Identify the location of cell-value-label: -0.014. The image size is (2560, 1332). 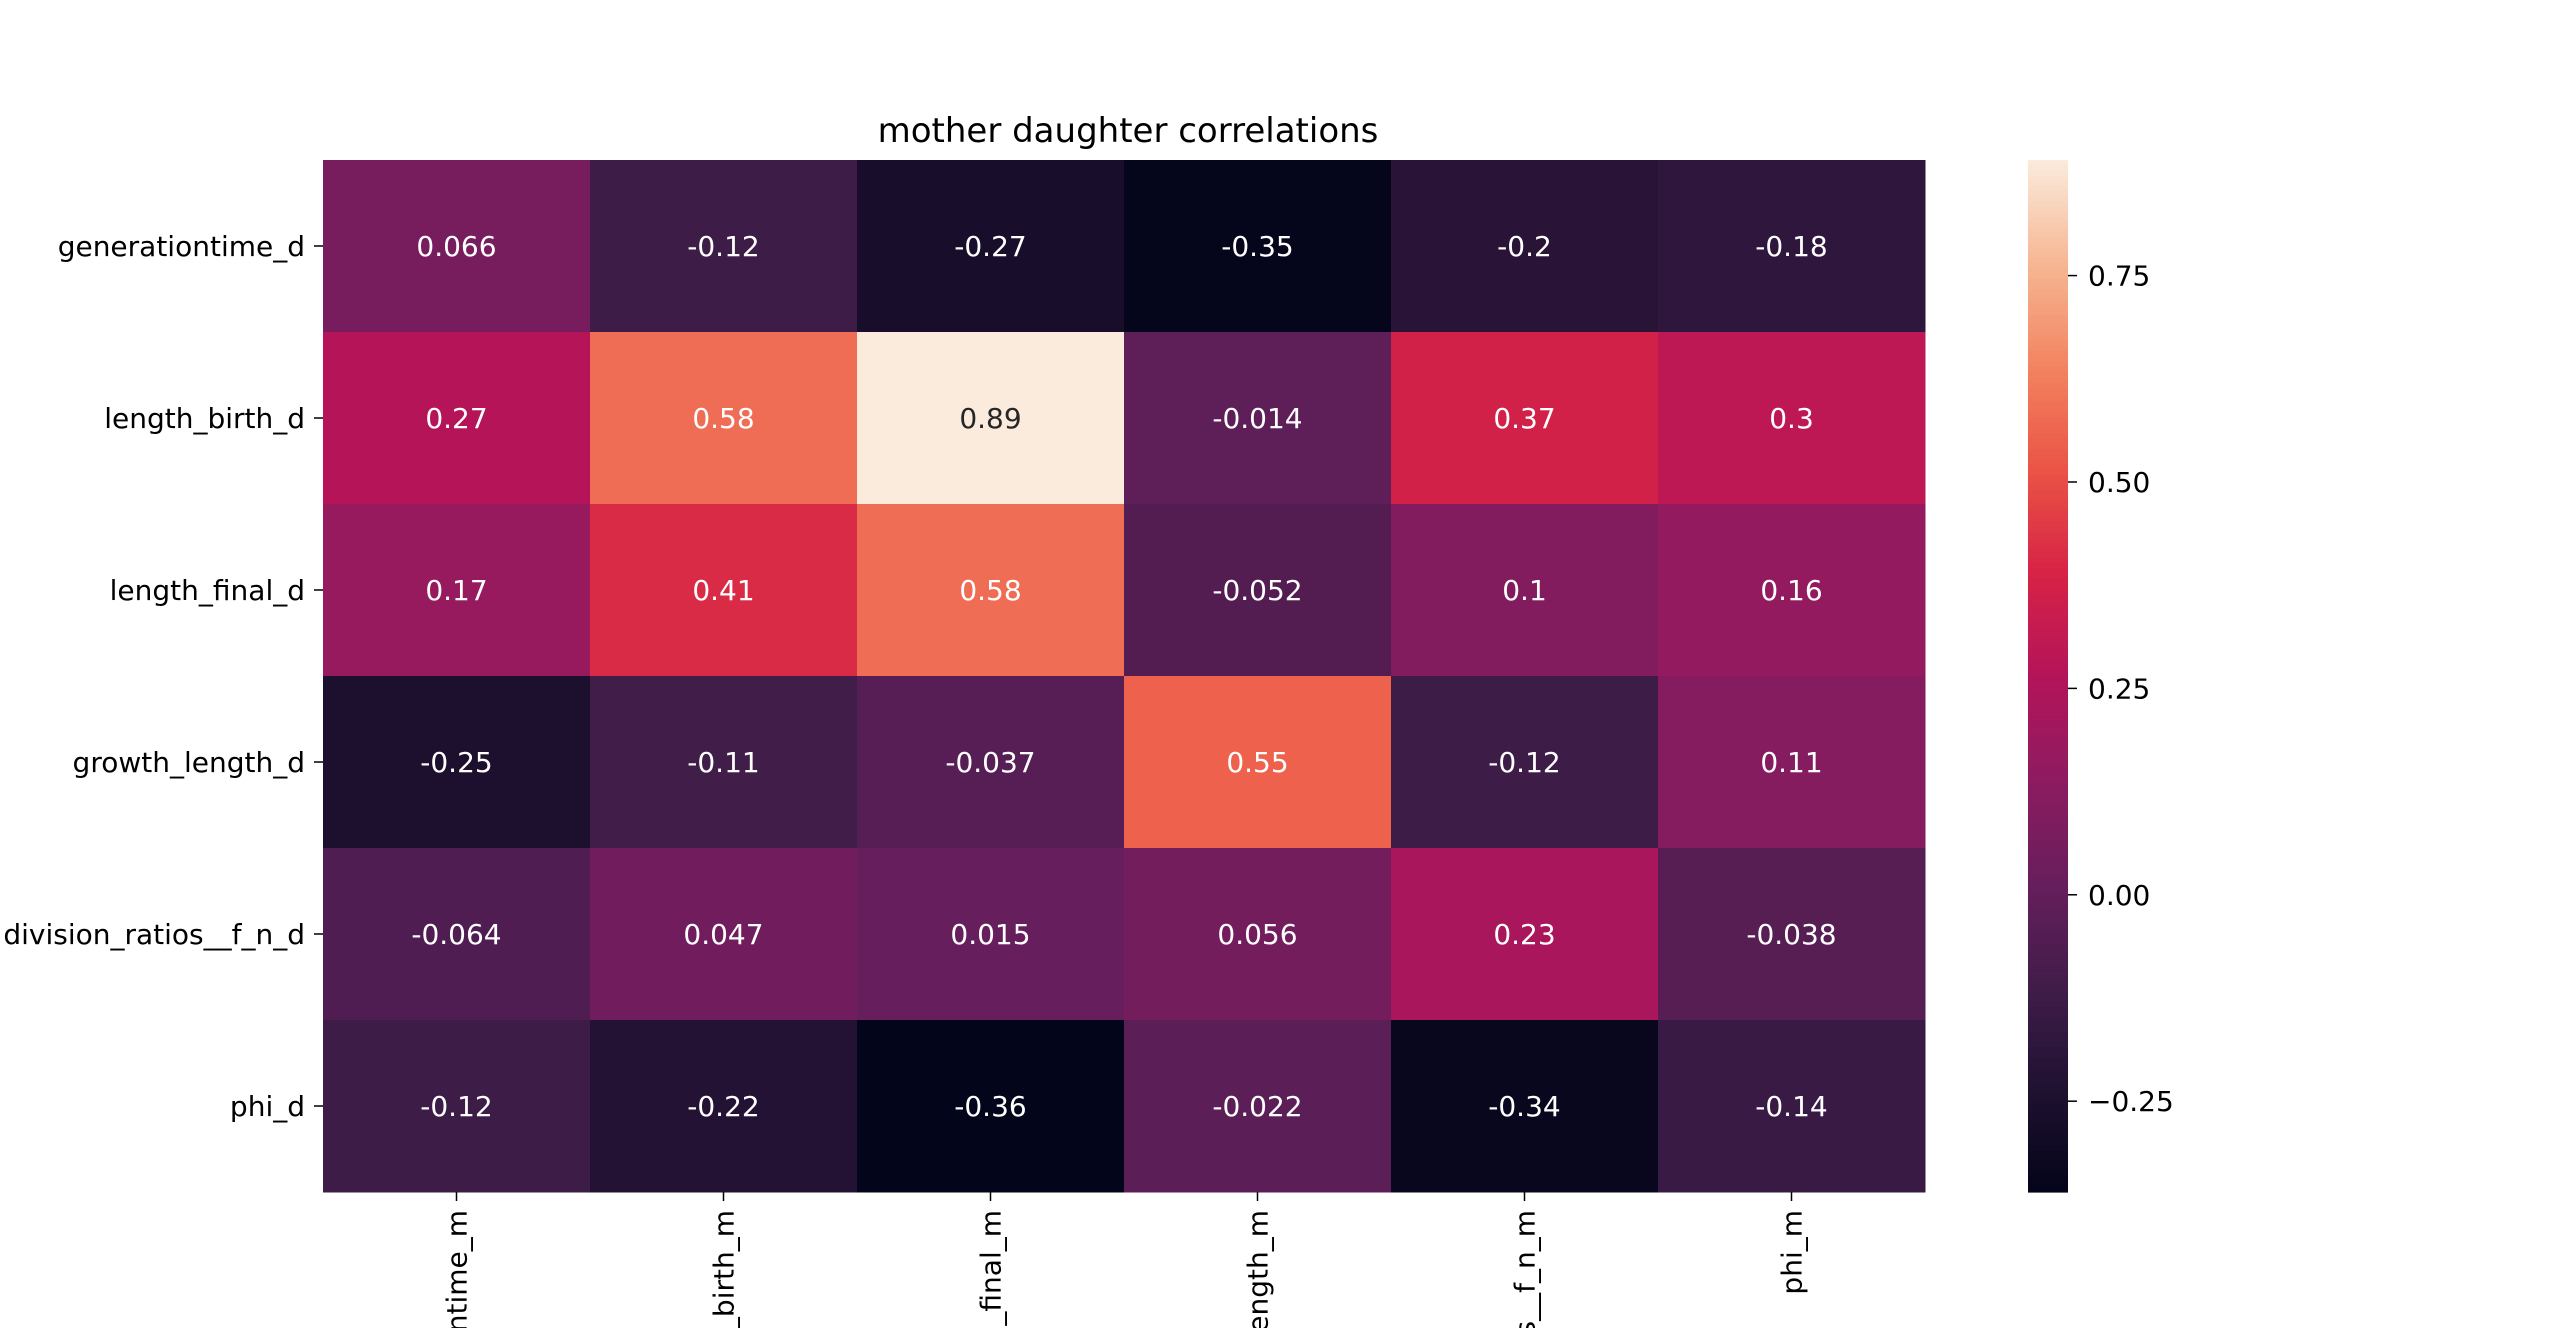
(1257, 418).